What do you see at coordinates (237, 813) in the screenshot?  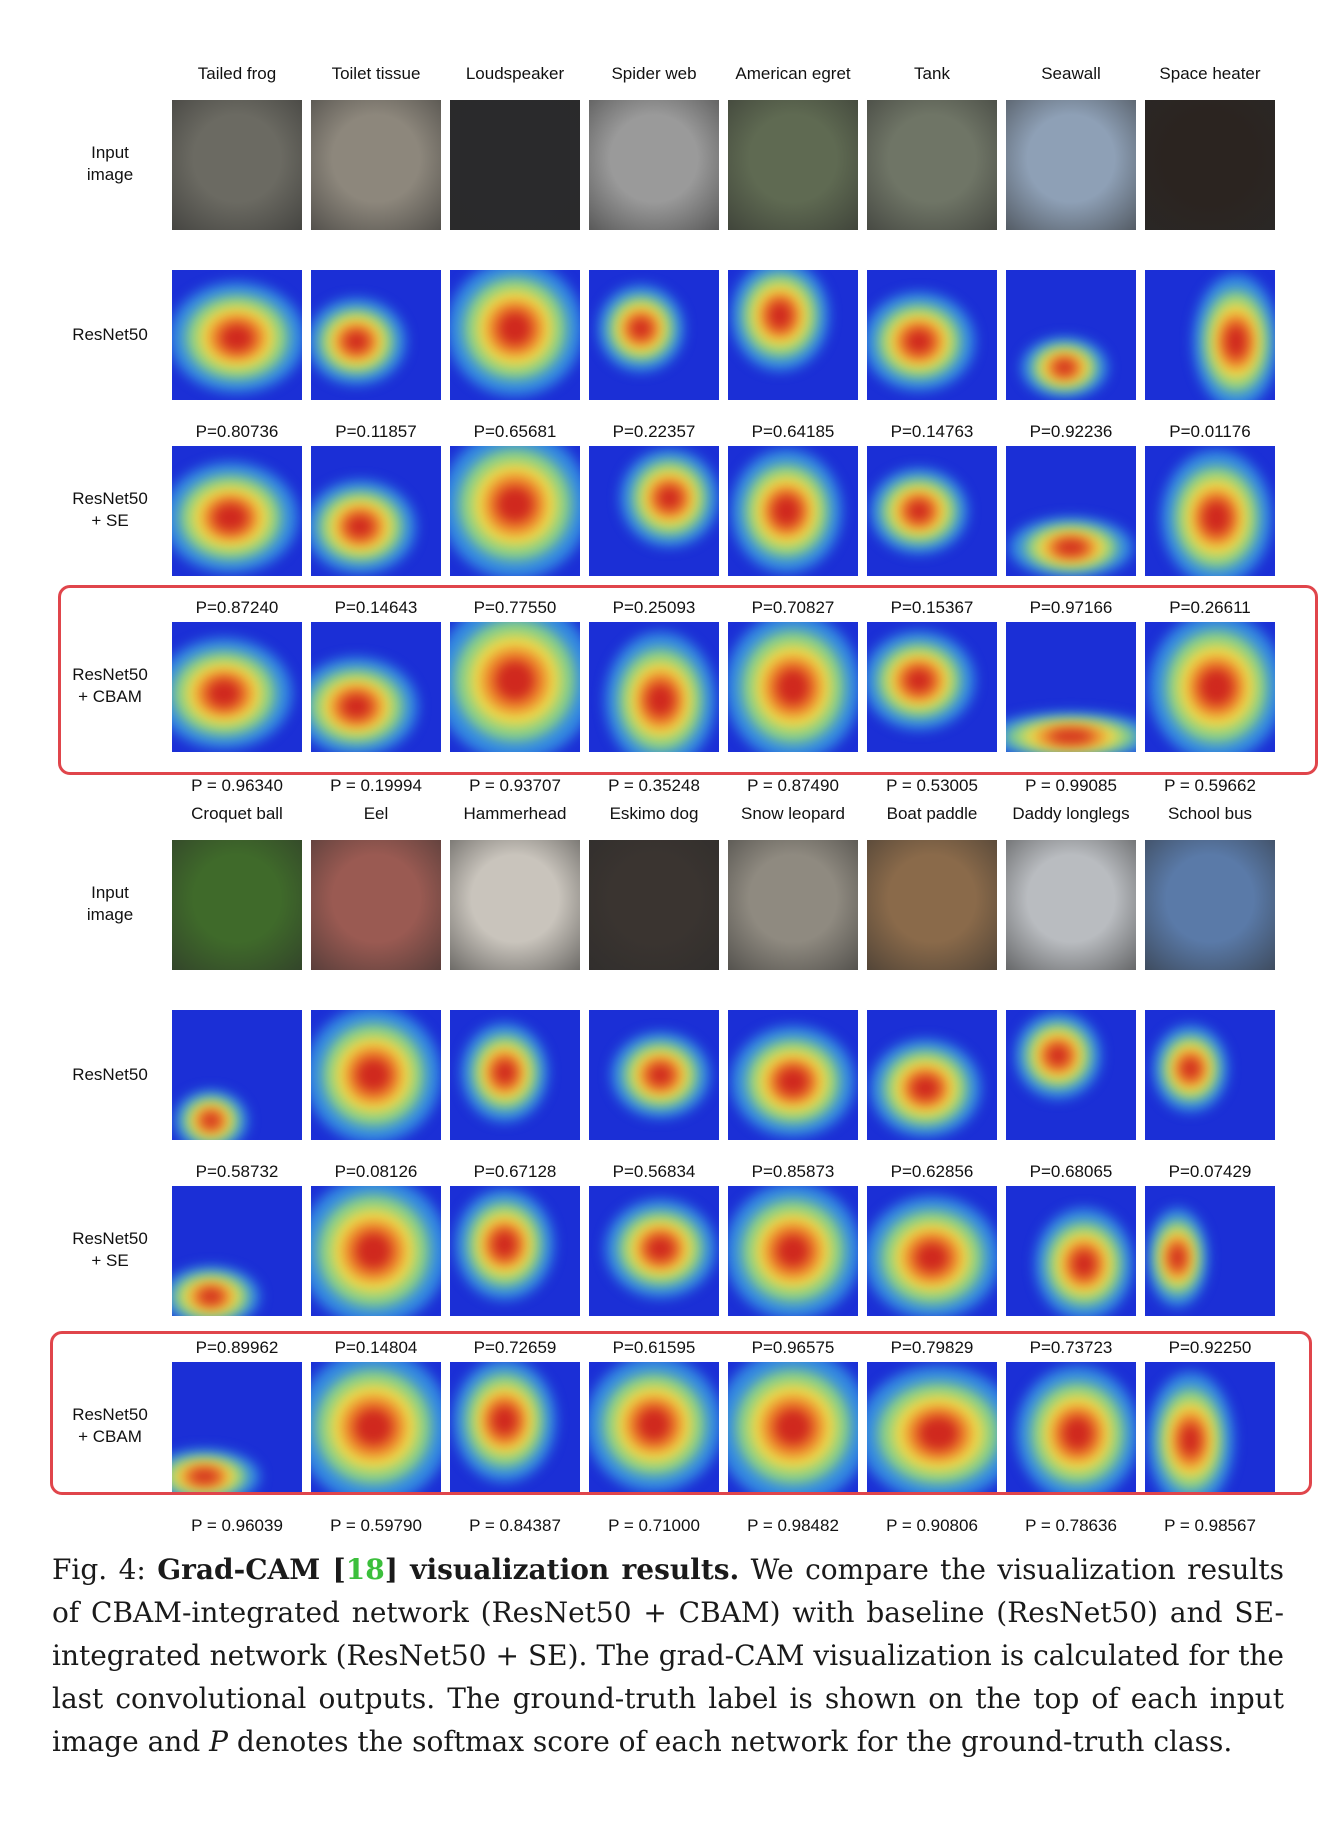 I see `class-label: Croquet ball` at bounding box center [237, 813].